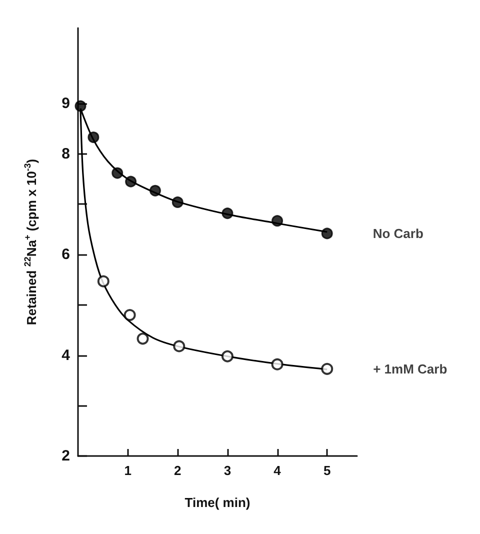 Image resolution: width=480 pixels, height=534 pixels. I want to click on x-tick-label: 5, so click(327, 470).